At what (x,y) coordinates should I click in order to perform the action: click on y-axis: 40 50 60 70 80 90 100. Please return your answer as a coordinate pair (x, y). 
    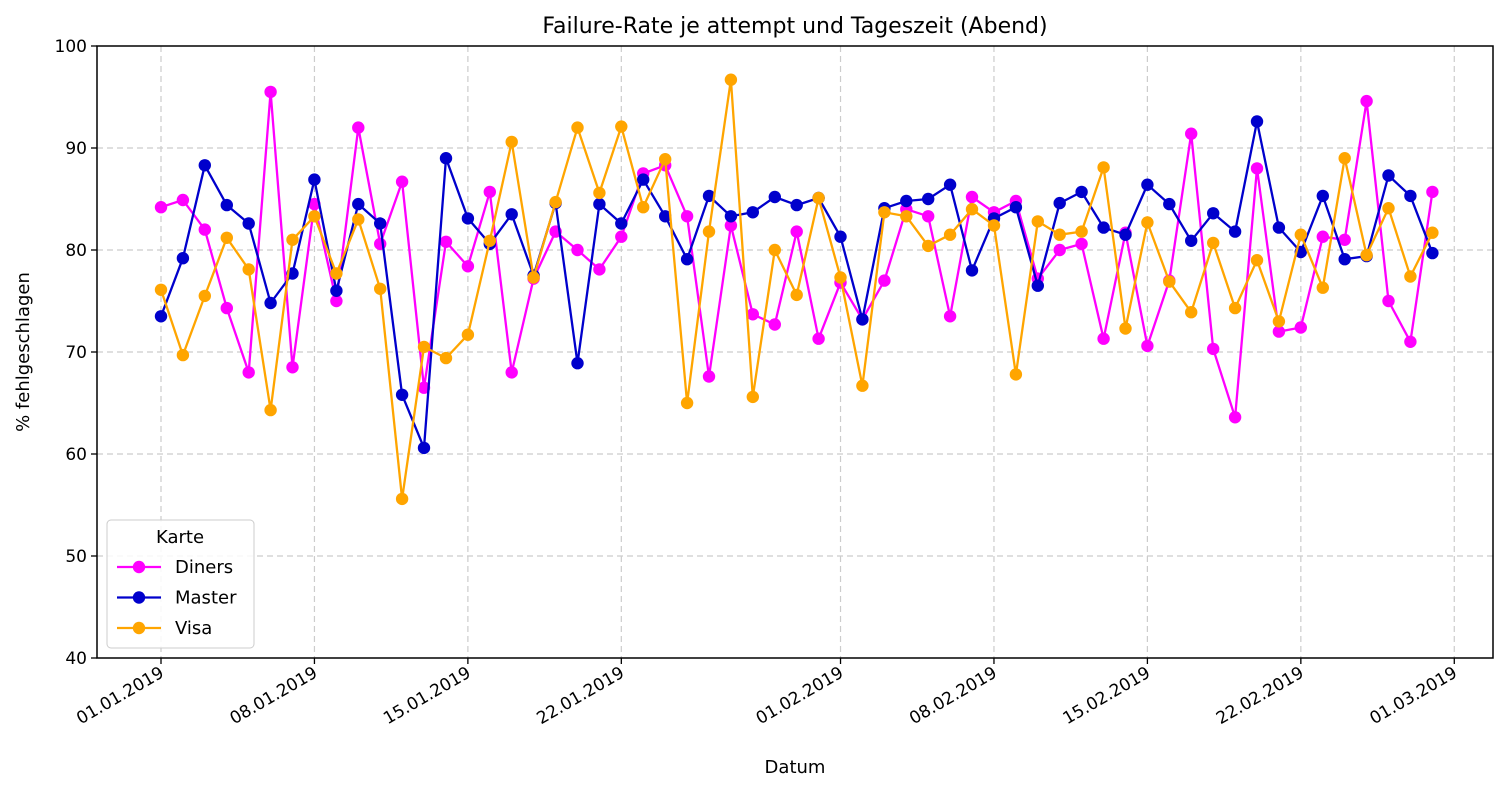
    Looking at the image, I should click on (76, 353).